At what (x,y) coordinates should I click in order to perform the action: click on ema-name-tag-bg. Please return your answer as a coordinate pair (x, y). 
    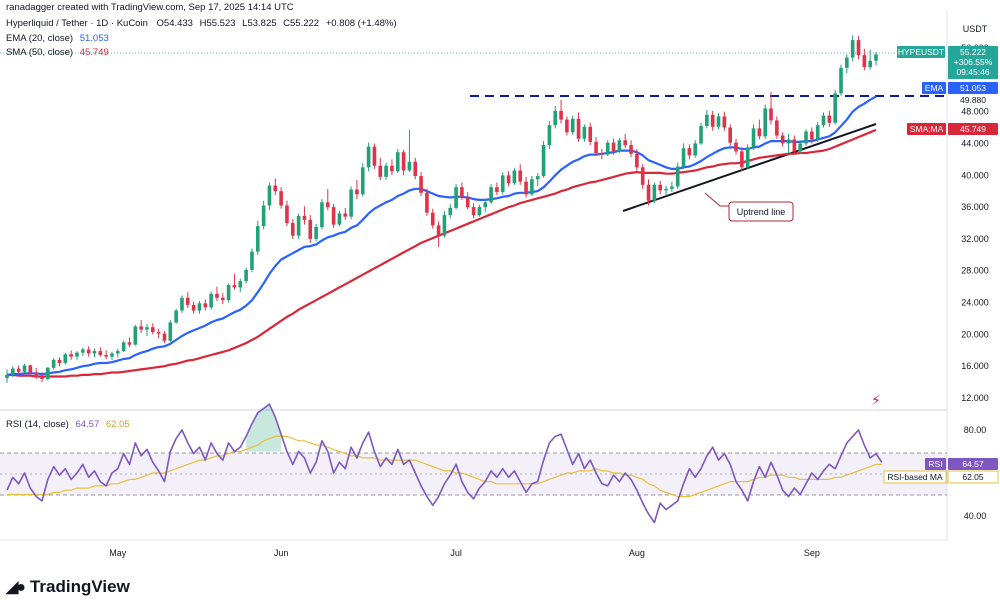
    Looking at the image, I should click on (934, 88).